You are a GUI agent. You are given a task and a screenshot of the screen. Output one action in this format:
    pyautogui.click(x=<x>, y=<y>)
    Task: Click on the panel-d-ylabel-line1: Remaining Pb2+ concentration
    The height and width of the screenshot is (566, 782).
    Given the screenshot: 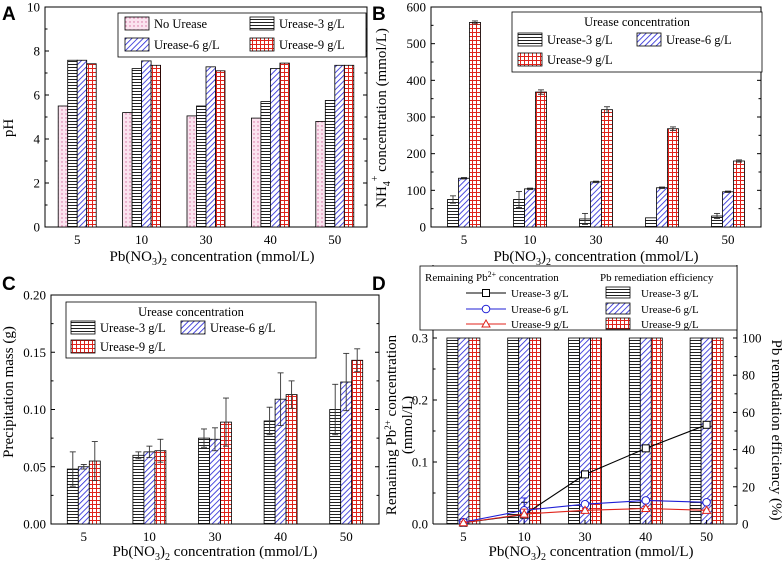 What is the action you would take?
    pyautogui.click(x=391, y=424)
    